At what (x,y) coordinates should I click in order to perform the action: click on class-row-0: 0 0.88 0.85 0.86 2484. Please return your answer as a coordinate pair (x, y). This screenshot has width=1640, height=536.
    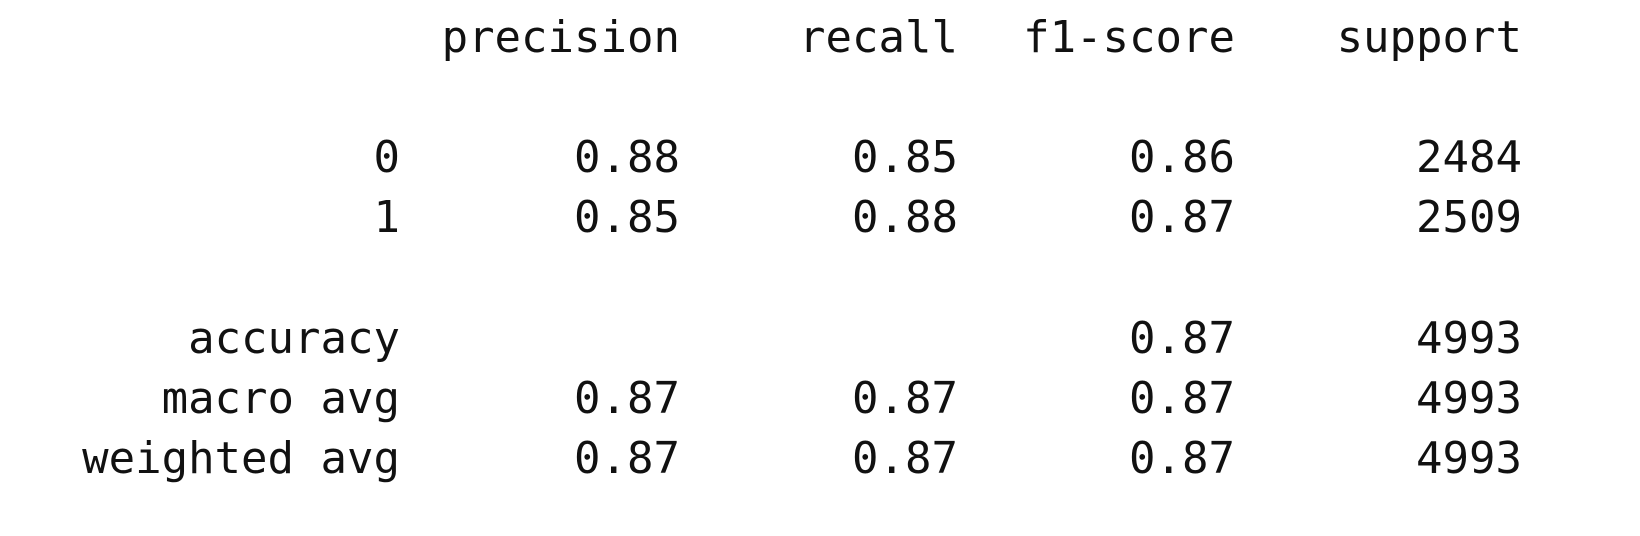
    Looking at the image, I should click on (820, 158).